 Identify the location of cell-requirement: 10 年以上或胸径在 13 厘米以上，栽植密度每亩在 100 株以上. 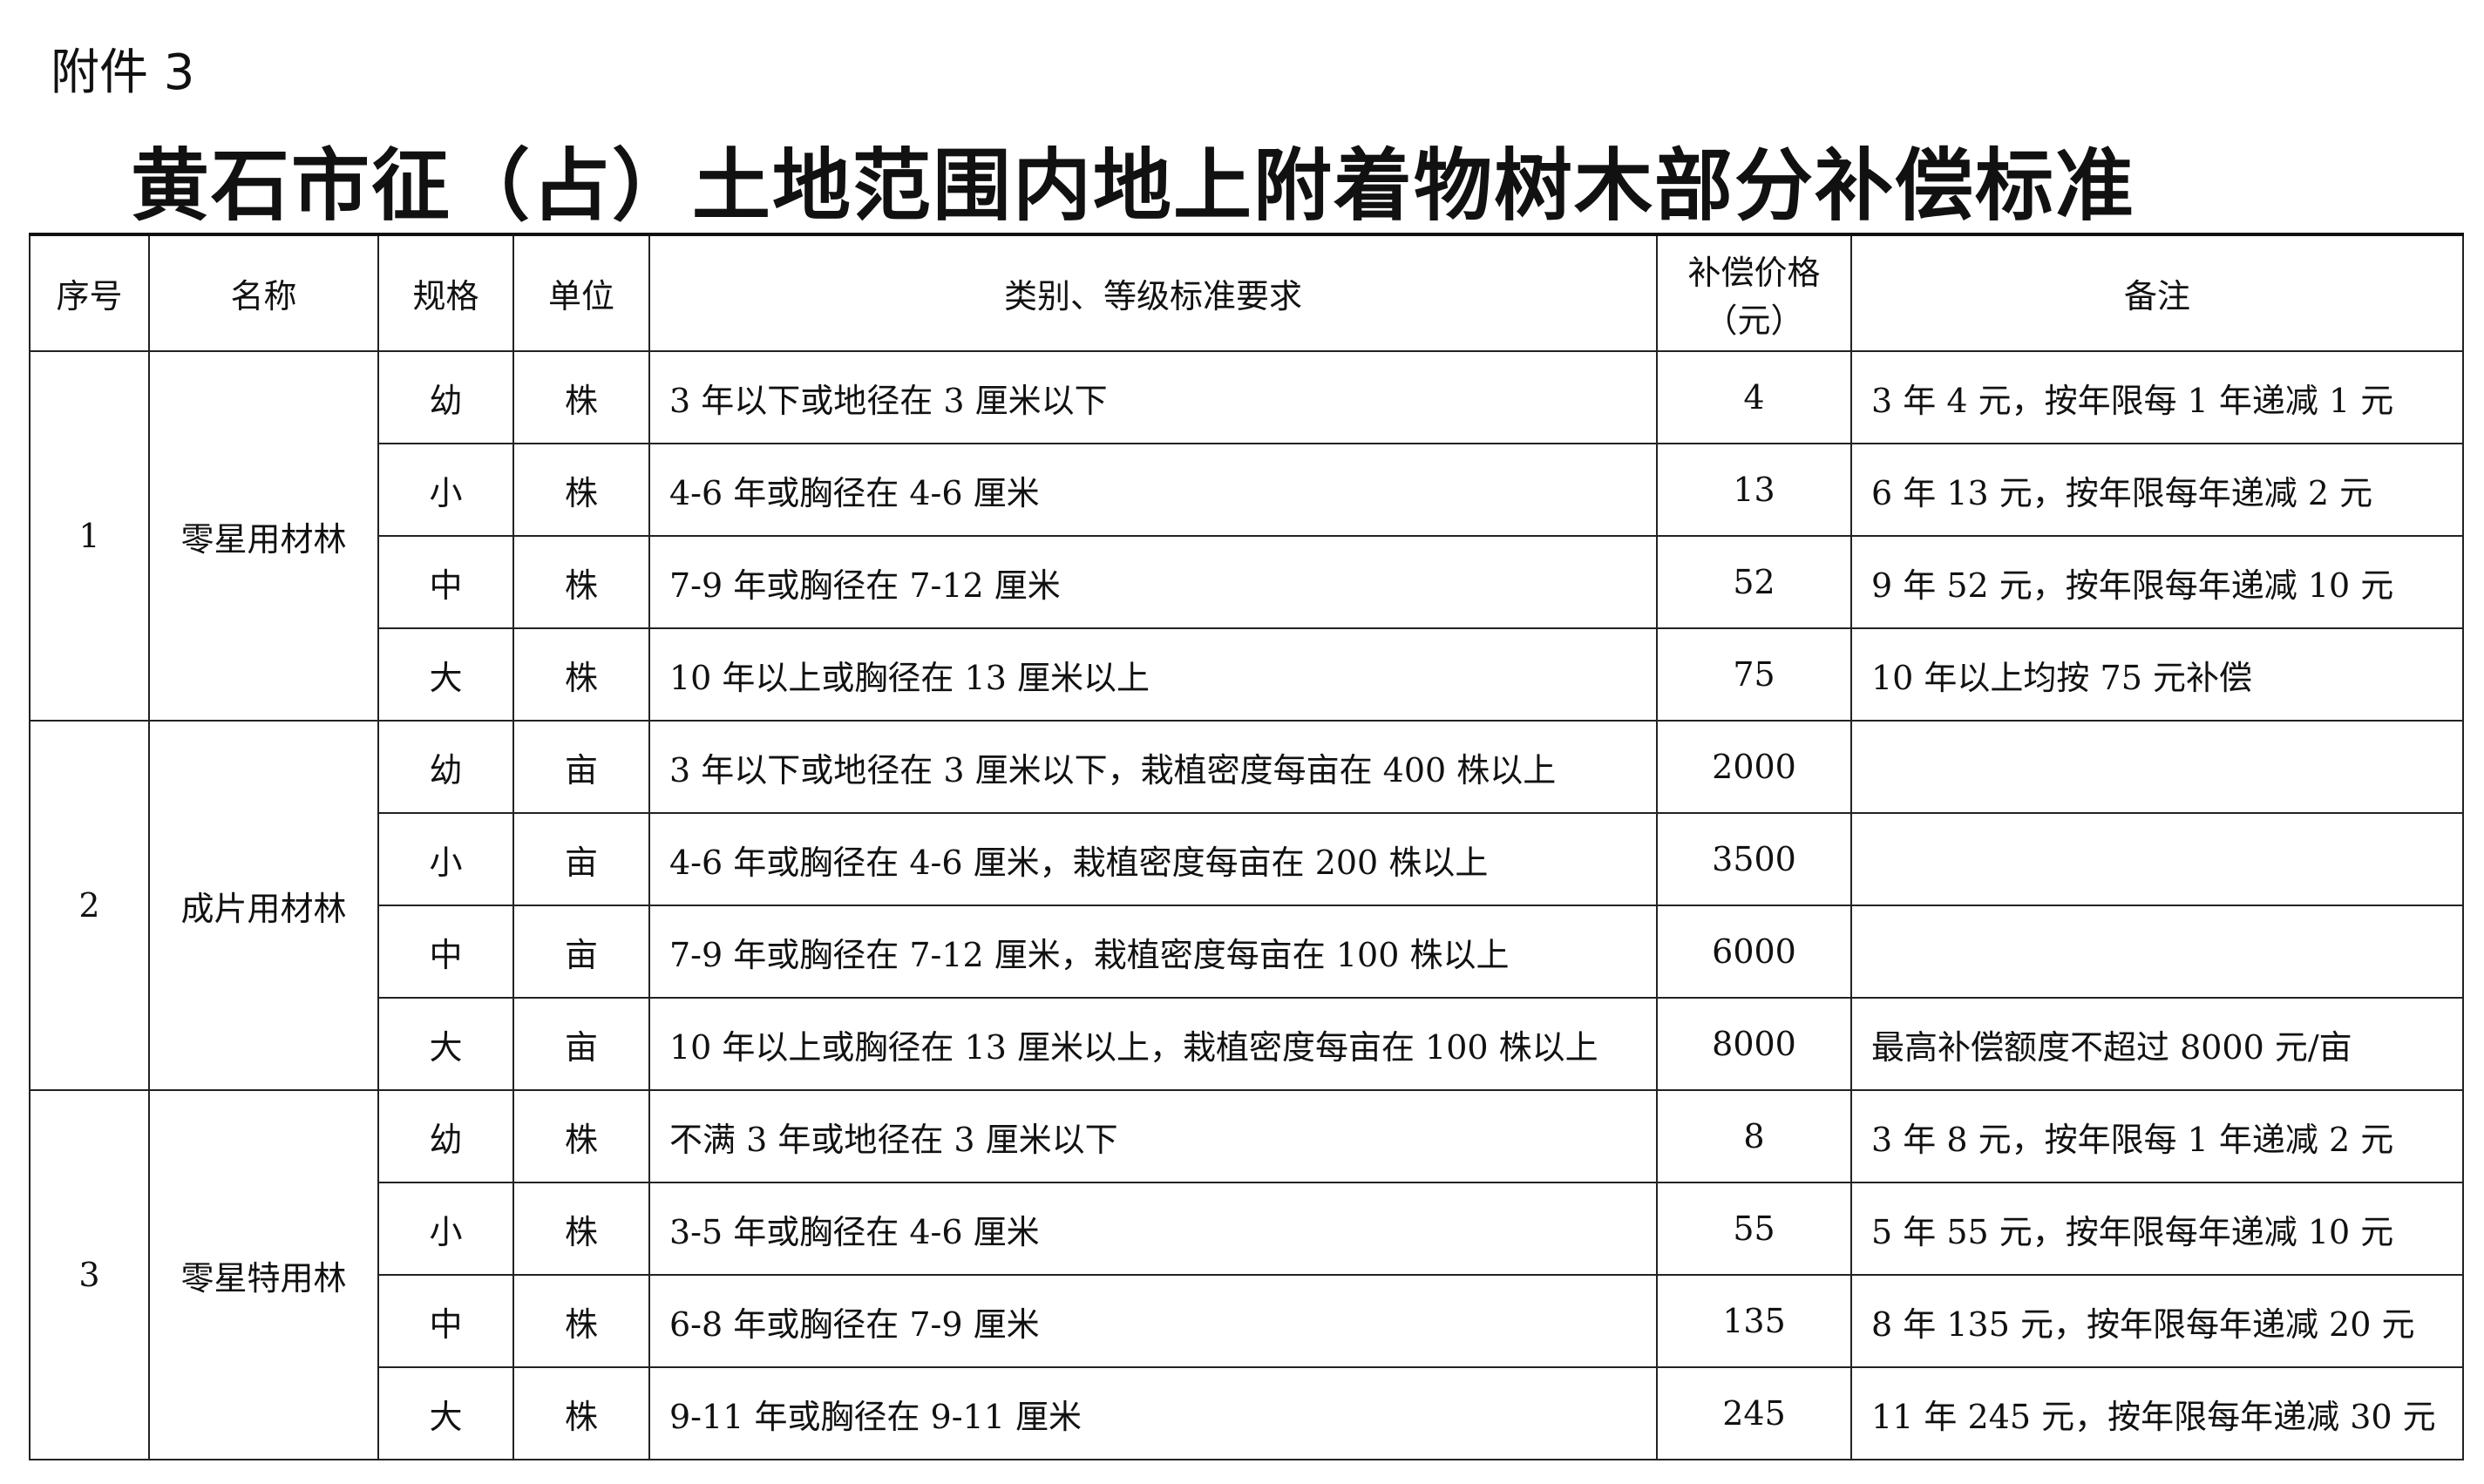
(1153, 1044).